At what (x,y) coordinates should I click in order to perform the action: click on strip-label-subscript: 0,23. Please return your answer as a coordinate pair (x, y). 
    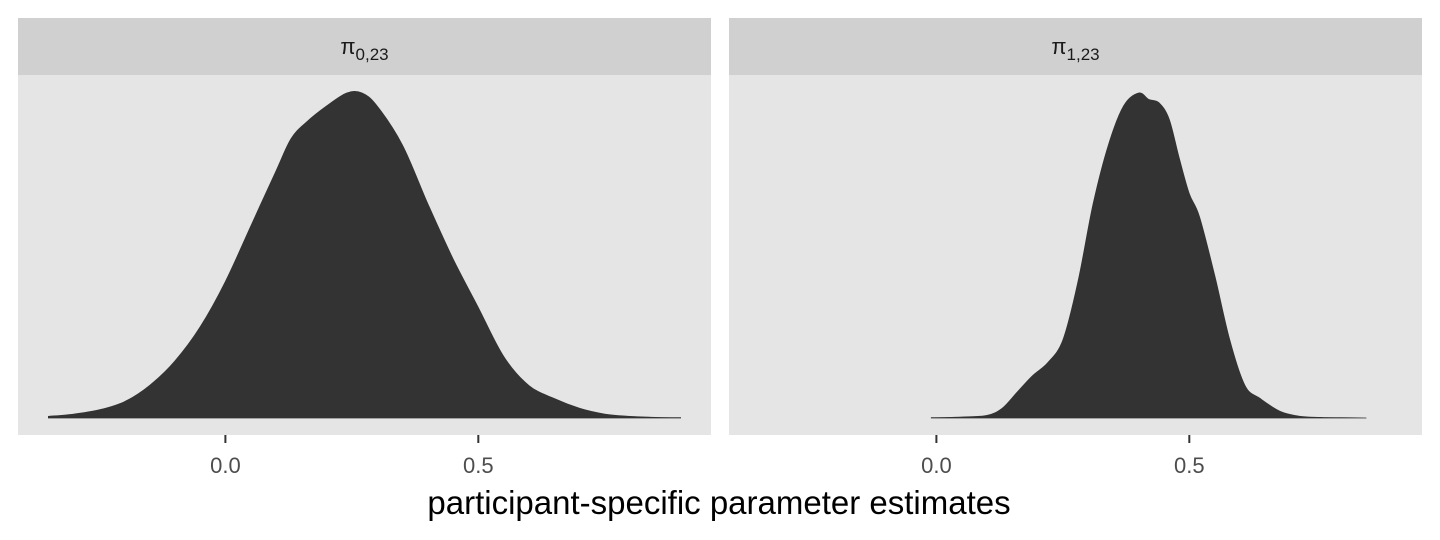
    Looking at the image, I should click on (372, 54).